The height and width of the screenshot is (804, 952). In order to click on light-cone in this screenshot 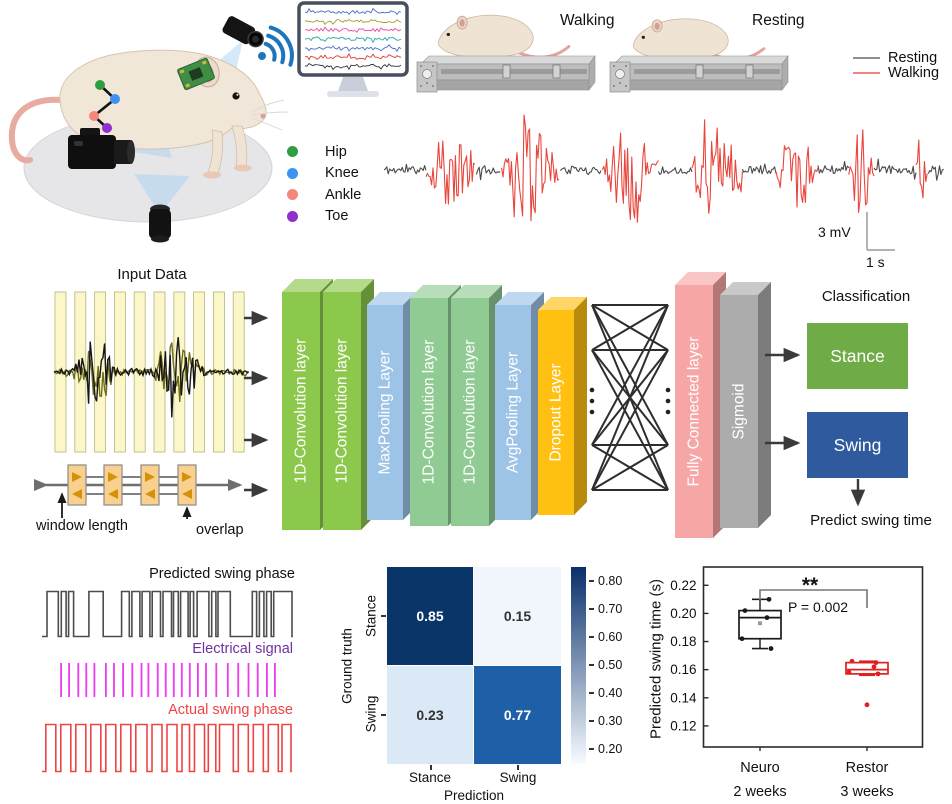, I will do `click(162, 194)`.